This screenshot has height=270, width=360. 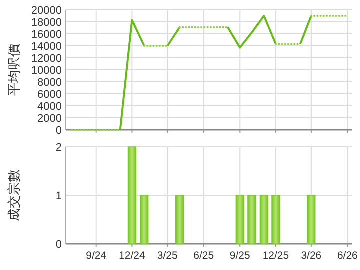 I want to click on x-tick-label: 12/25, so click(x=276, y=256).